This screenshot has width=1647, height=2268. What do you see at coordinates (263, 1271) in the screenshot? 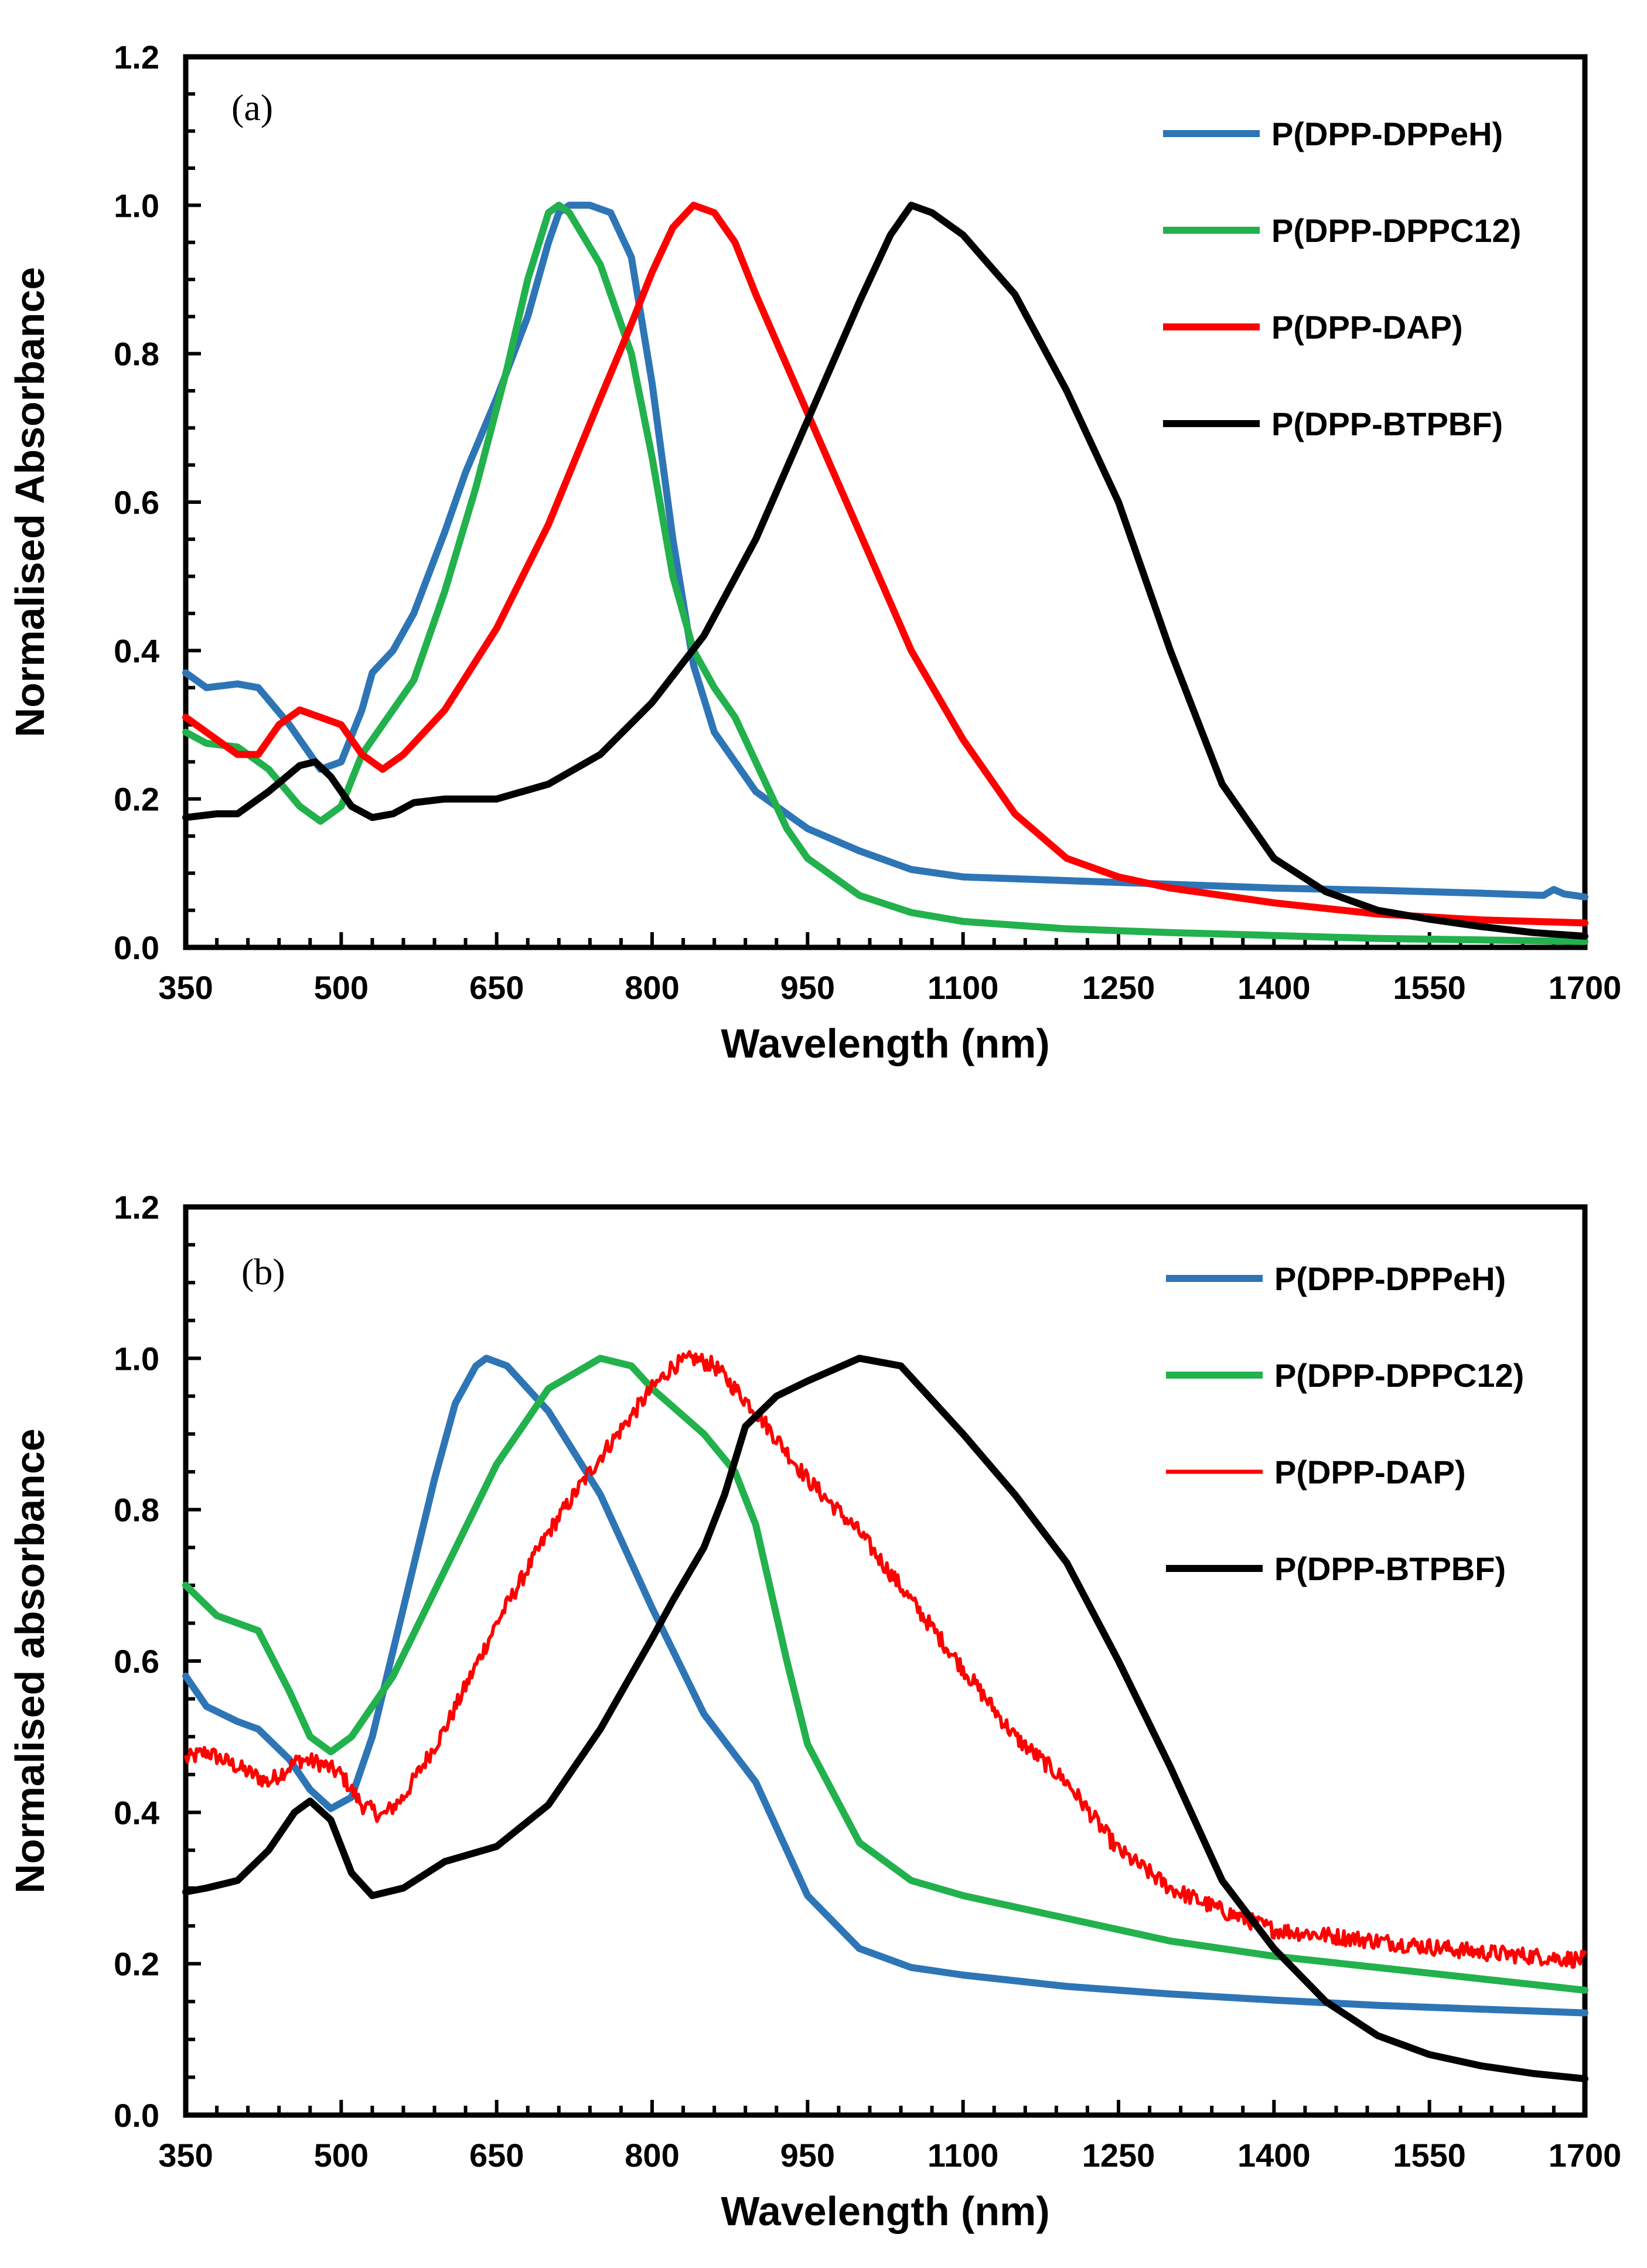
I see `panel-label: (b)` at bounding box center [263, 1271].